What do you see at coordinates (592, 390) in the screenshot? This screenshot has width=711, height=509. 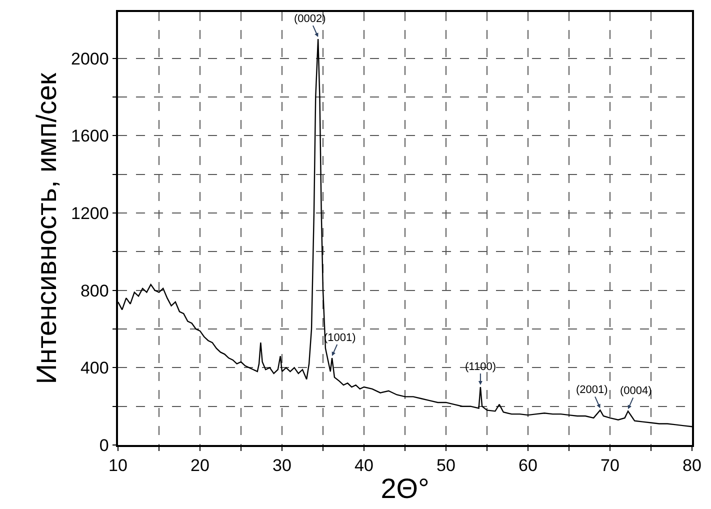 I see `annotation: (2001)` at bounding box center [592, 390].